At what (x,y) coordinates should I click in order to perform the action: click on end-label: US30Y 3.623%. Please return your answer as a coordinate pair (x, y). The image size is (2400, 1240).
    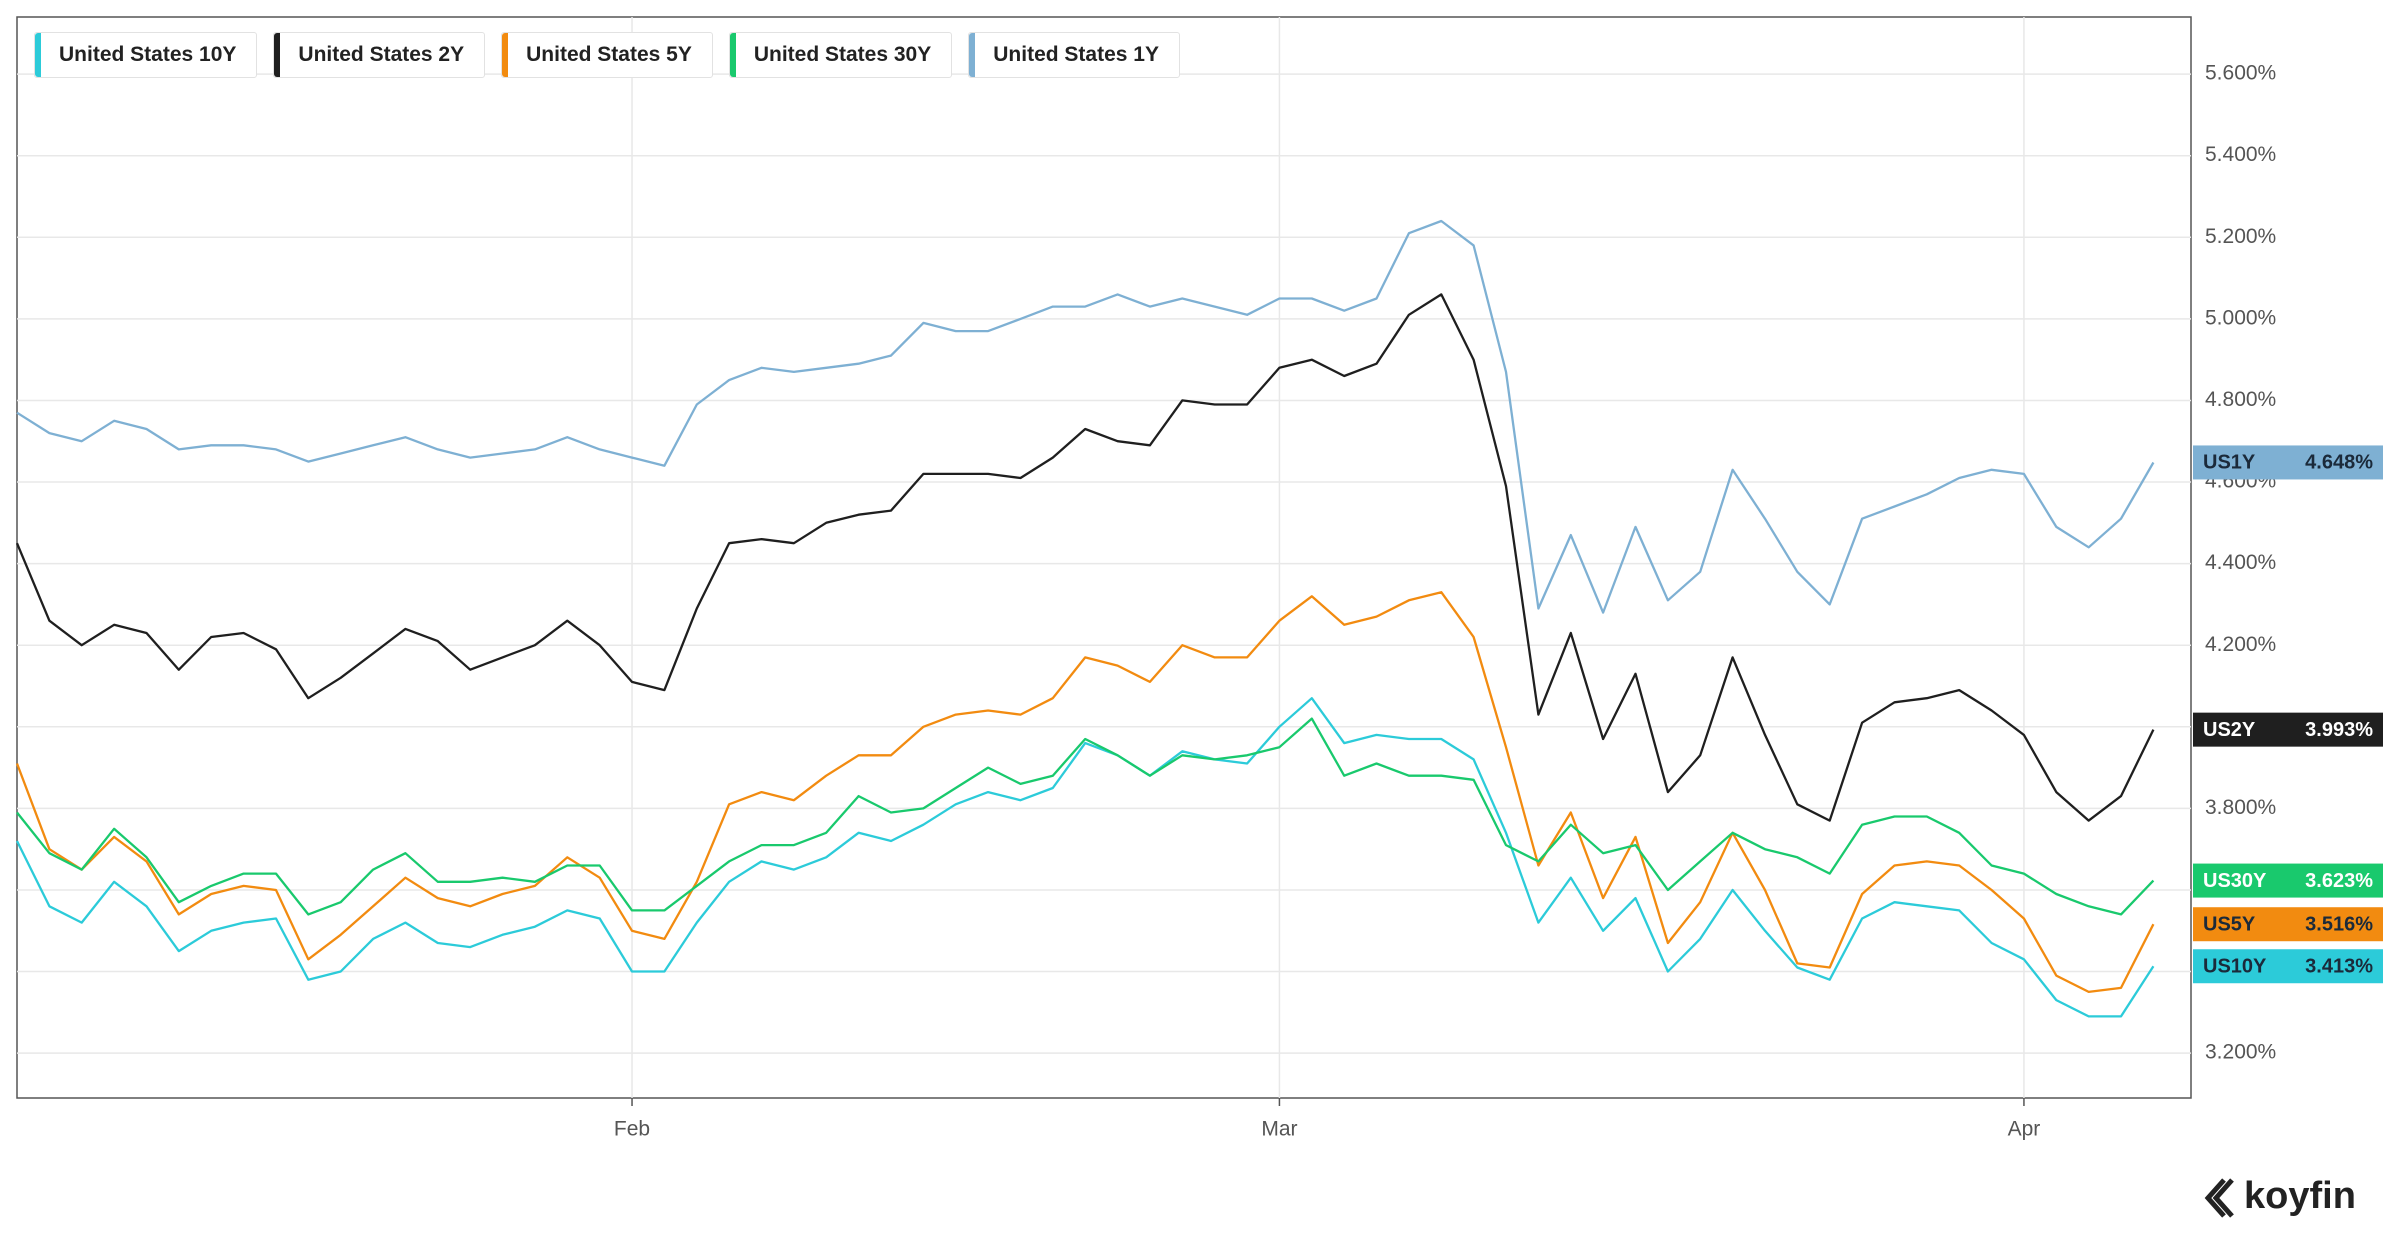
    Looking at the image, I should click on (2288, 880).